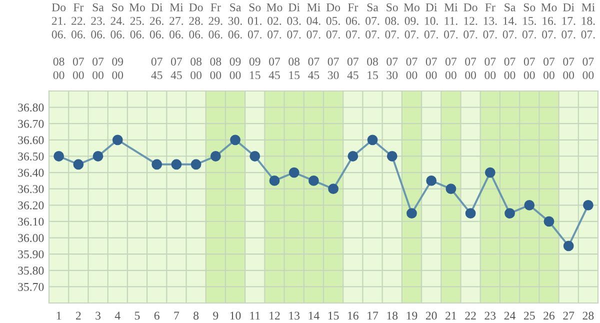  Describe the element at coordinates (353, 316) in the screenshot. I see `x-tick-label: 16` at that location.